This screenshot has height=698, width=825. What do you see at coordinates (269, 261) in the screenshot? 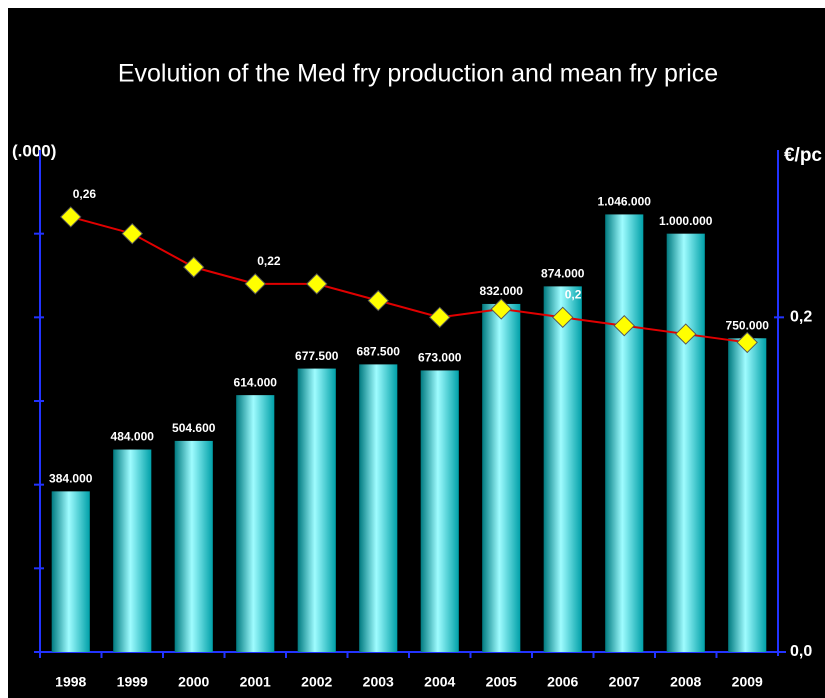
I see `line-value-label: 0,22` at bounding box center [269, 261].